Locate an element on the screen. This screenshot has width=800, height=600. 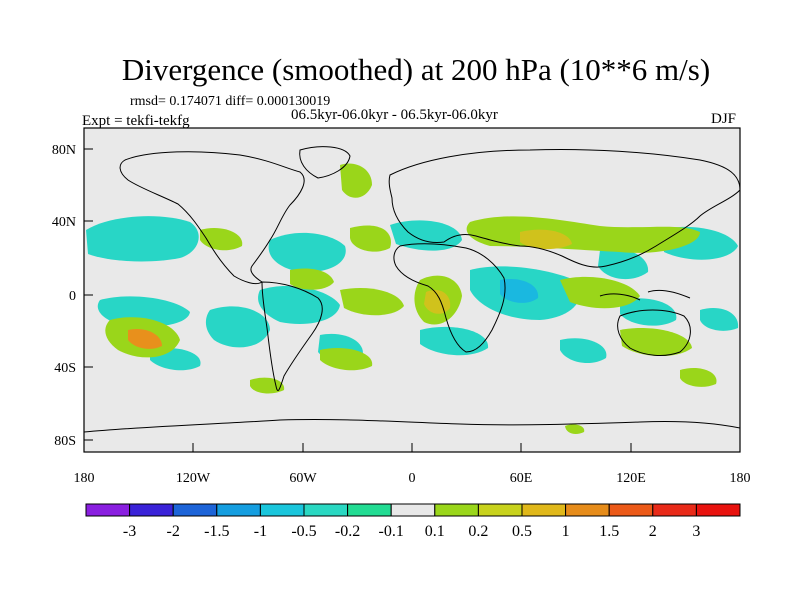
x-tick-label: 120W is located at coordinates (193, 478).